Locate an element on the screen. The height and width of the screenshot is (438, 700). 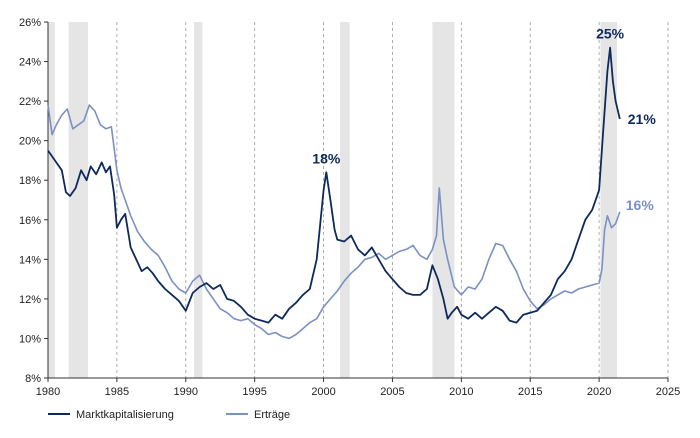
x-tick-label: 1995 is located at coordinates (254, 392).